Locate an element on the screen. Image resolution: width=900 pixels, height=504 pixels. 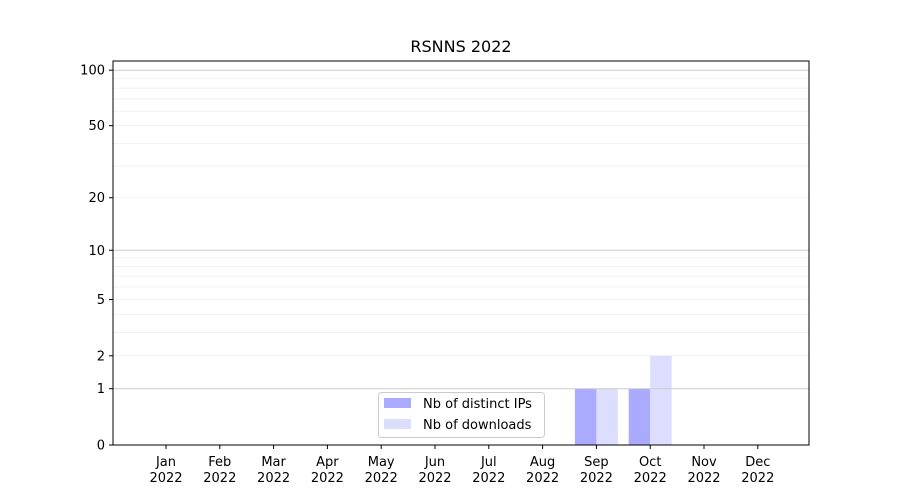
y-tick-label: 10 is located at coordinates (96, 251).